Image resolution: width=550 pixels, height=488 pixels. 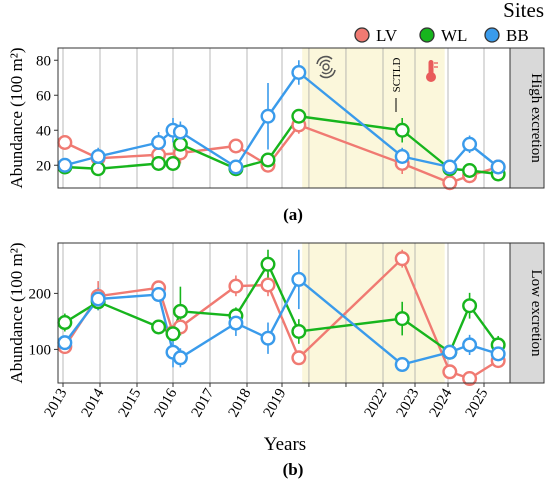 What do you see at coordinates (527, 313) in the screenshot?
I see `panel-b-strip` at bounding box center [527, 313].